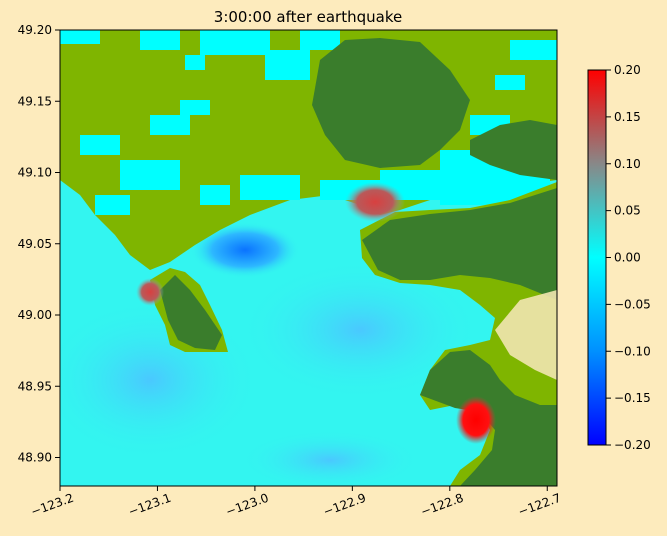 The image size is (667, 536). What do you see at coordinates (35, 386) in the screenshot?
I see `y-tick-label: 48.95` at bounding box center [35, 386].